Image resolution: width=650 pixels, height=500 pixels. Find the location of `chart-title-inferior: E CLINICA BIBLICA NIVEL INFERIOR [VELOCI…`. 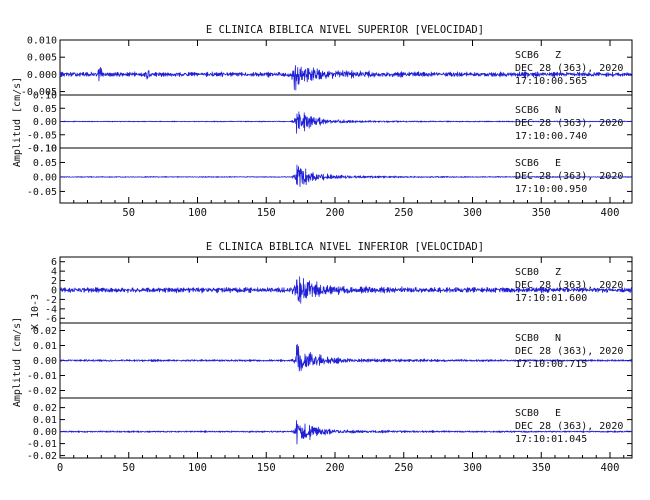

chart-title-inferior: E CLINICA BIBLICA NIVEL INFERIOR [VELOCI… is located at coordinates (345, 247).